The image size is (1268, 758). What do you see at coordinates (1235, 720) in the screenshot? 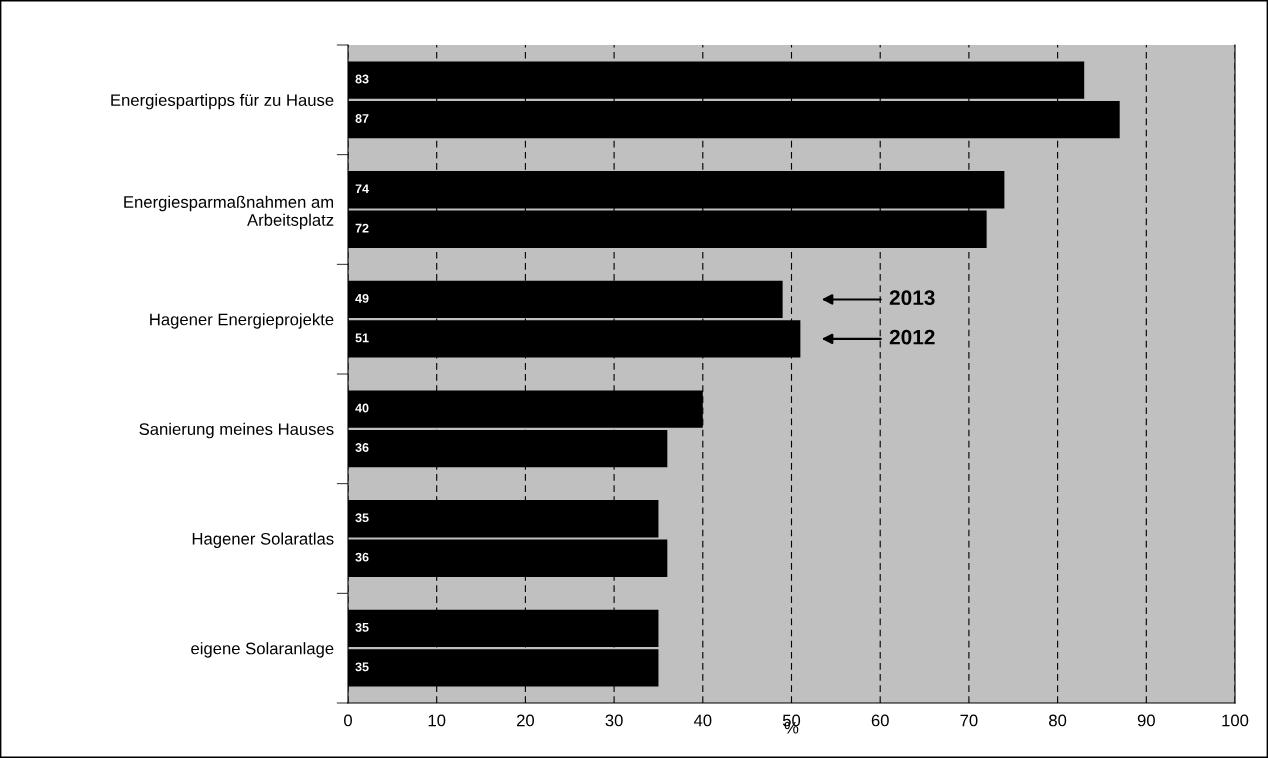
I see `x-tick-label: 100` at bounding box center [1235, 720].